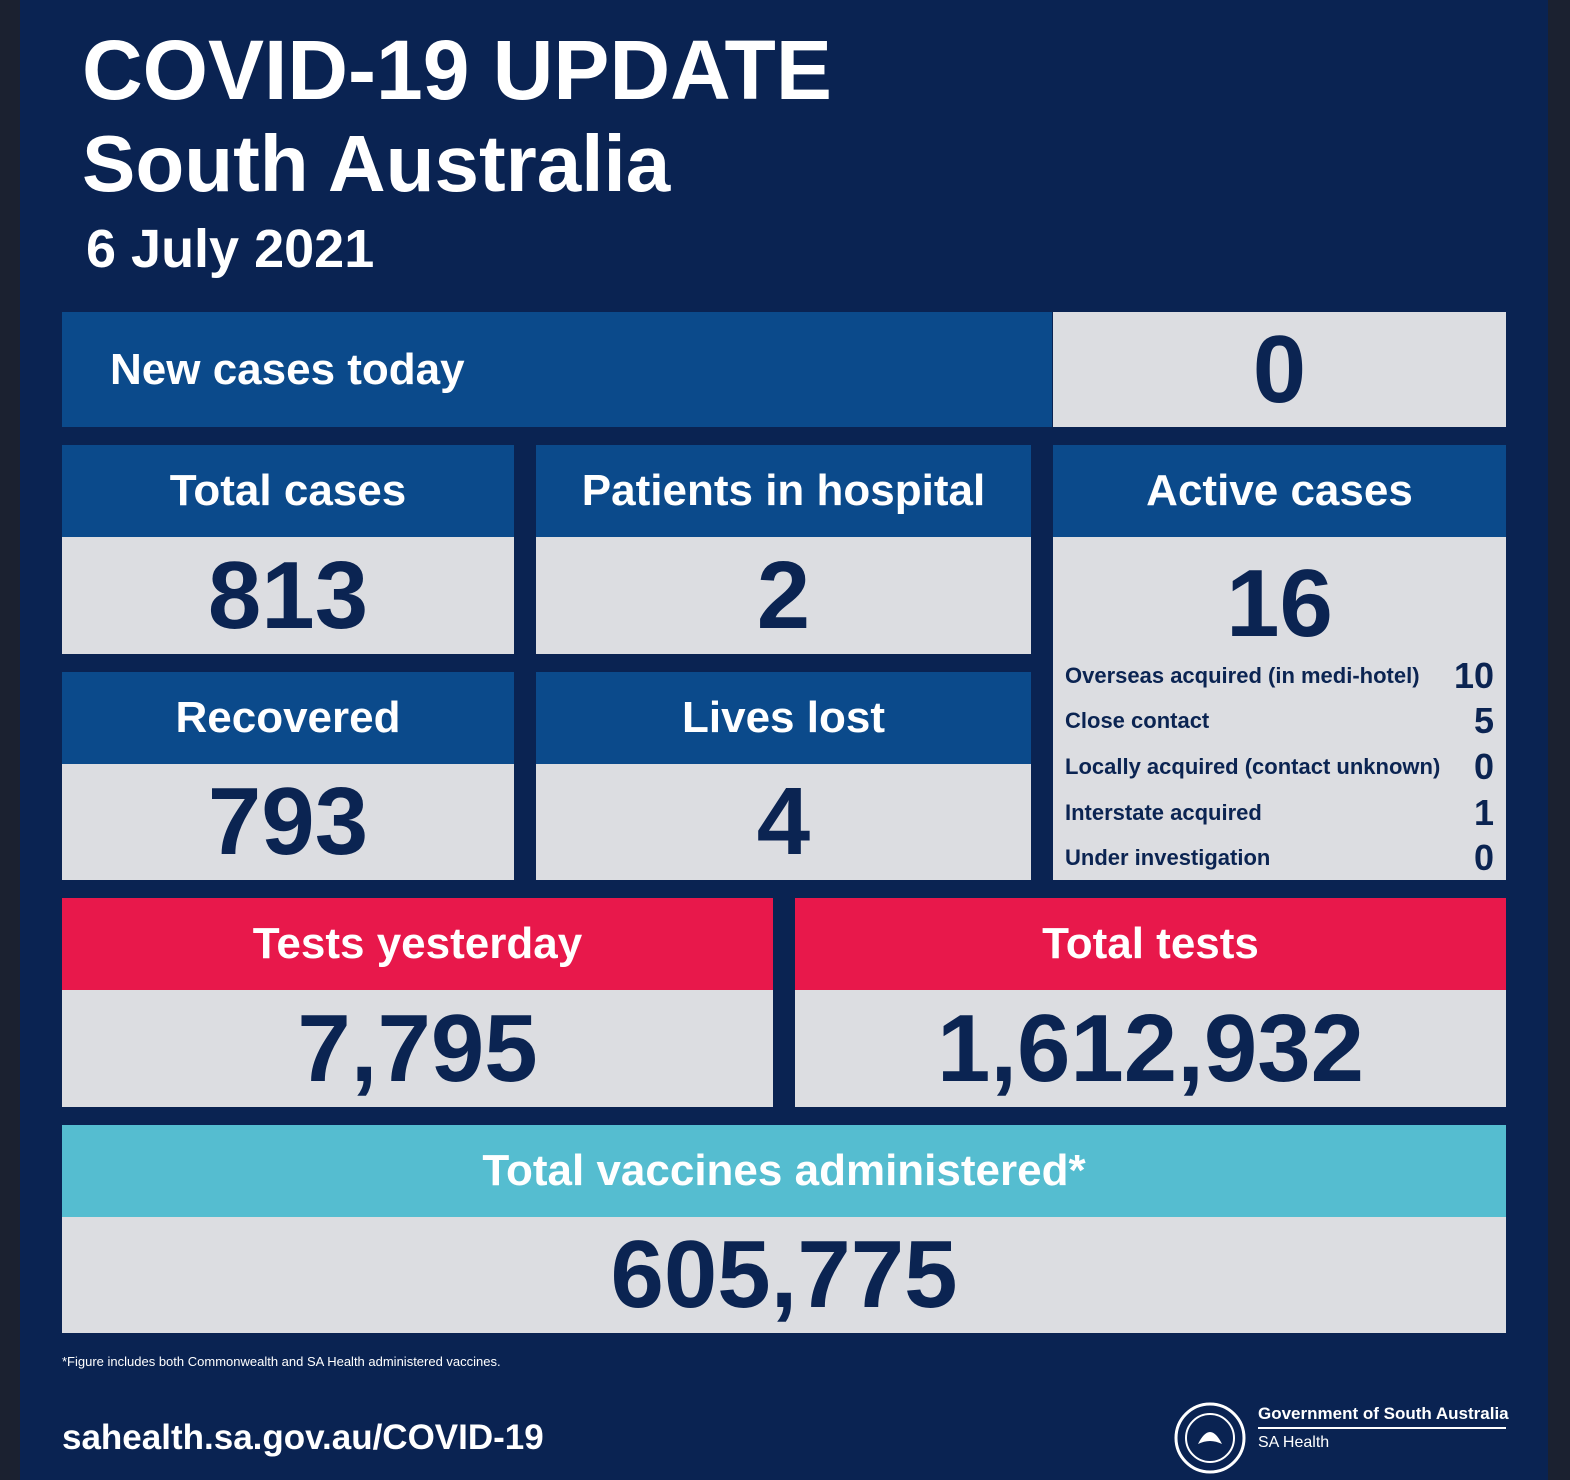 This screenshot has width=1570, height=1480. Describe the element at coordinates (1150, 1048) in the screenshot. I see `tests-value: 1,612,932` at that location.